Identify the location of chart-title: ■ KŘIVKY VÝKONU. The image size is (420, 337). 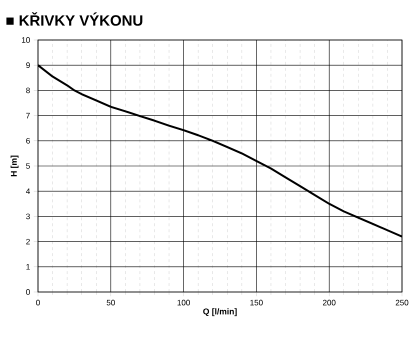
(74, 19).